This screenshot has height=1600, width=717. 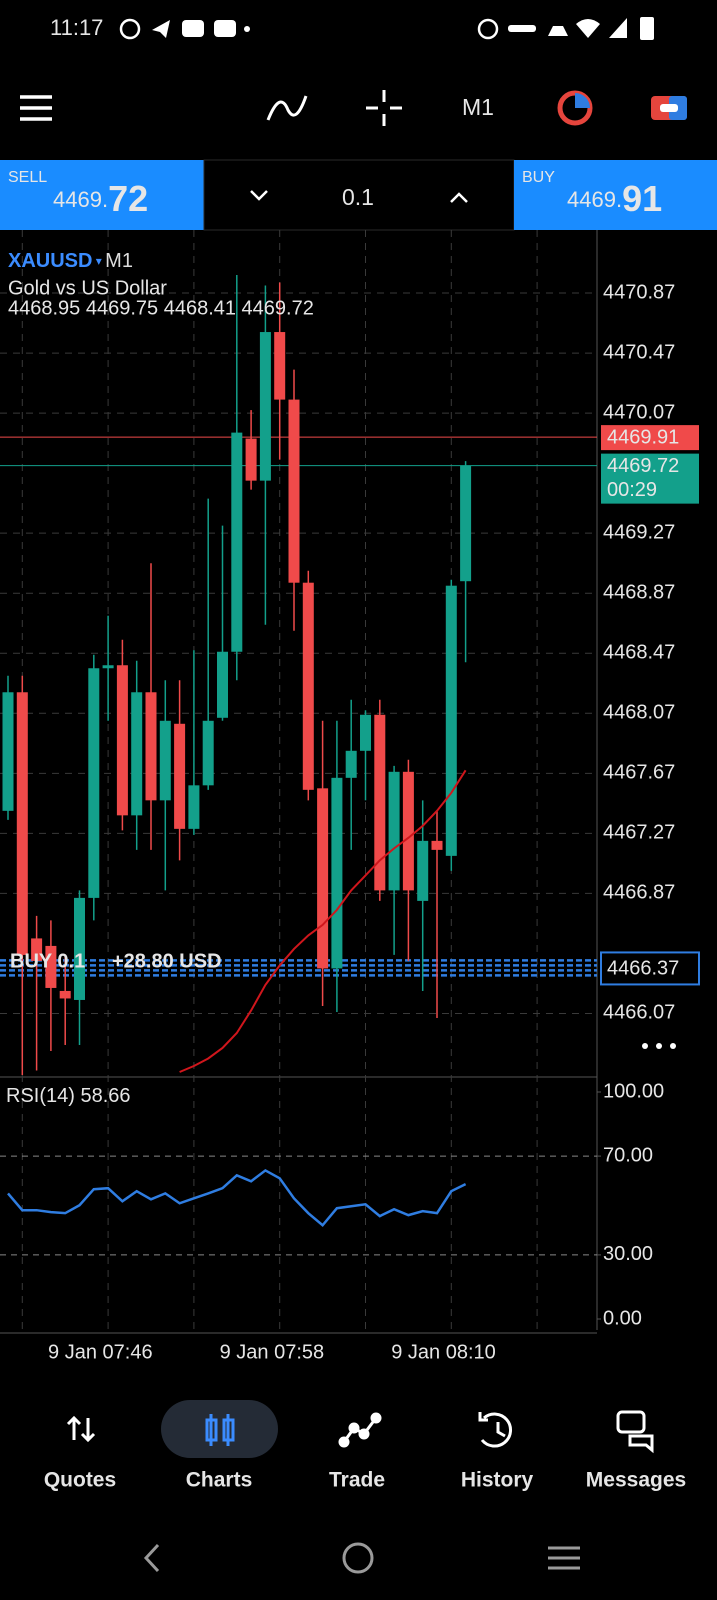 What do you see at coordinates (36, 108) in the screenshot?
I see `menu-button` at bounding box center [36, 108].